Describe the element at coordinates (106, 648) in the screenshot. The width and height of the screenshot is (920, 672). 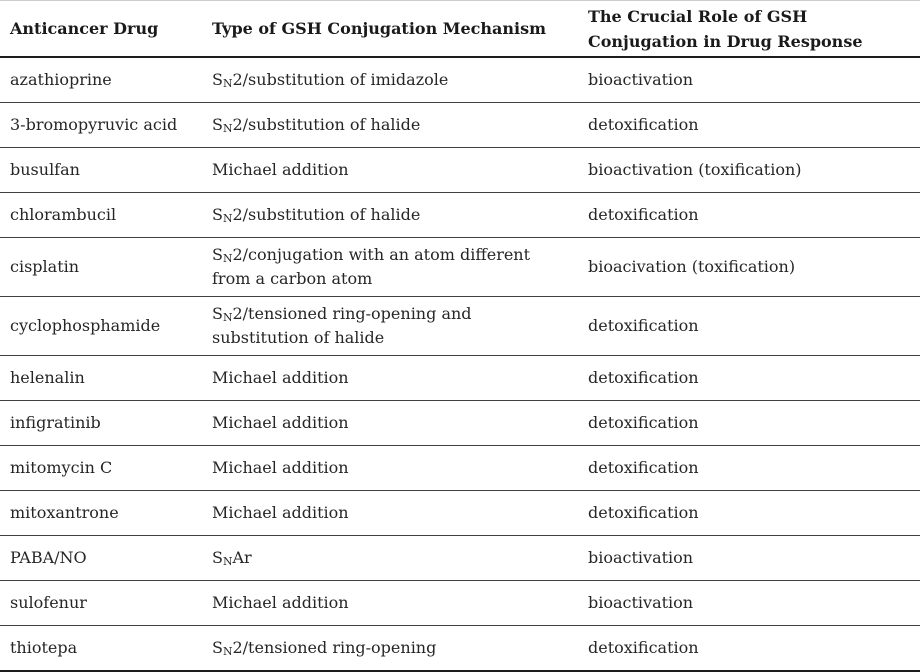
I see `drug-cell: thiotepa` at that location.